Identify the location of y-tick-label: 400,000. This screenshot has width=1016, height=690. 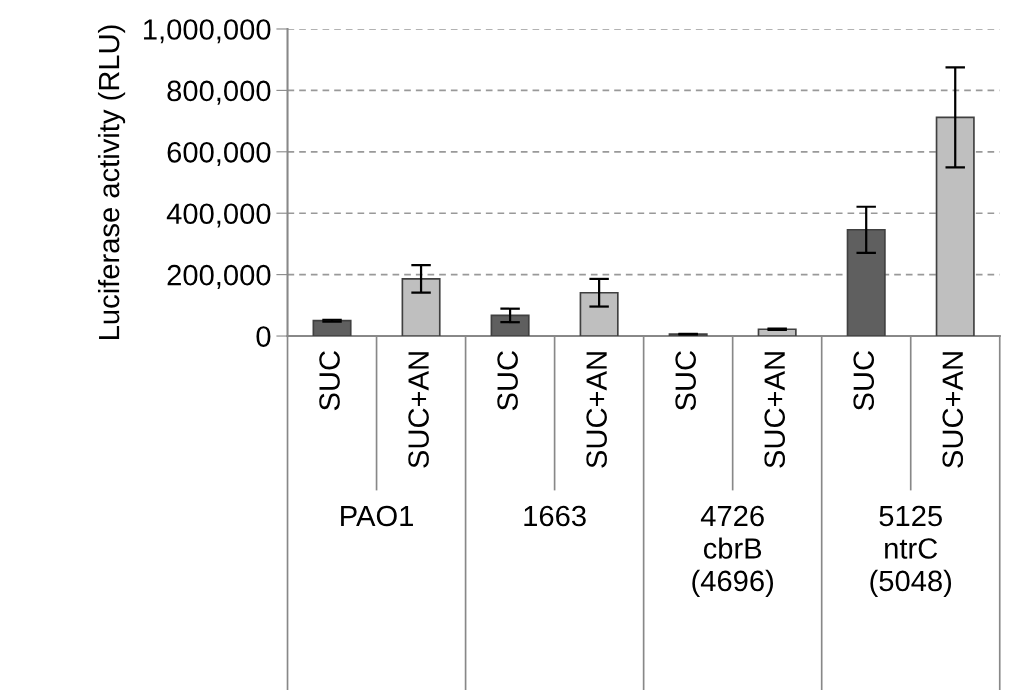
(218, 215).